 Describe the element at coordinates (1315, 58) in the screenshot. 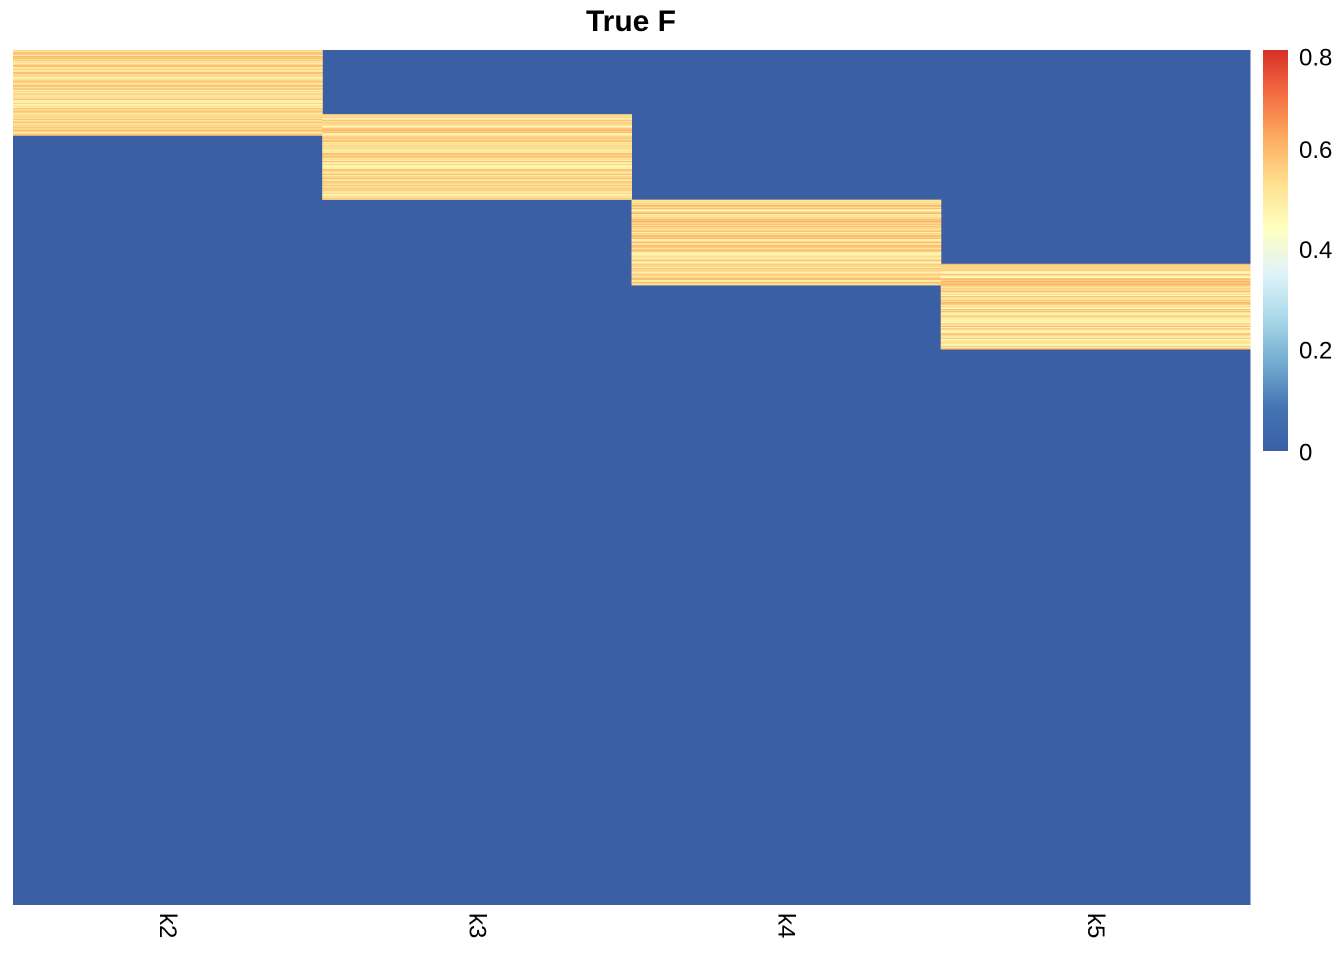

I see `colorbar-tick-label: 0.8` at that location.